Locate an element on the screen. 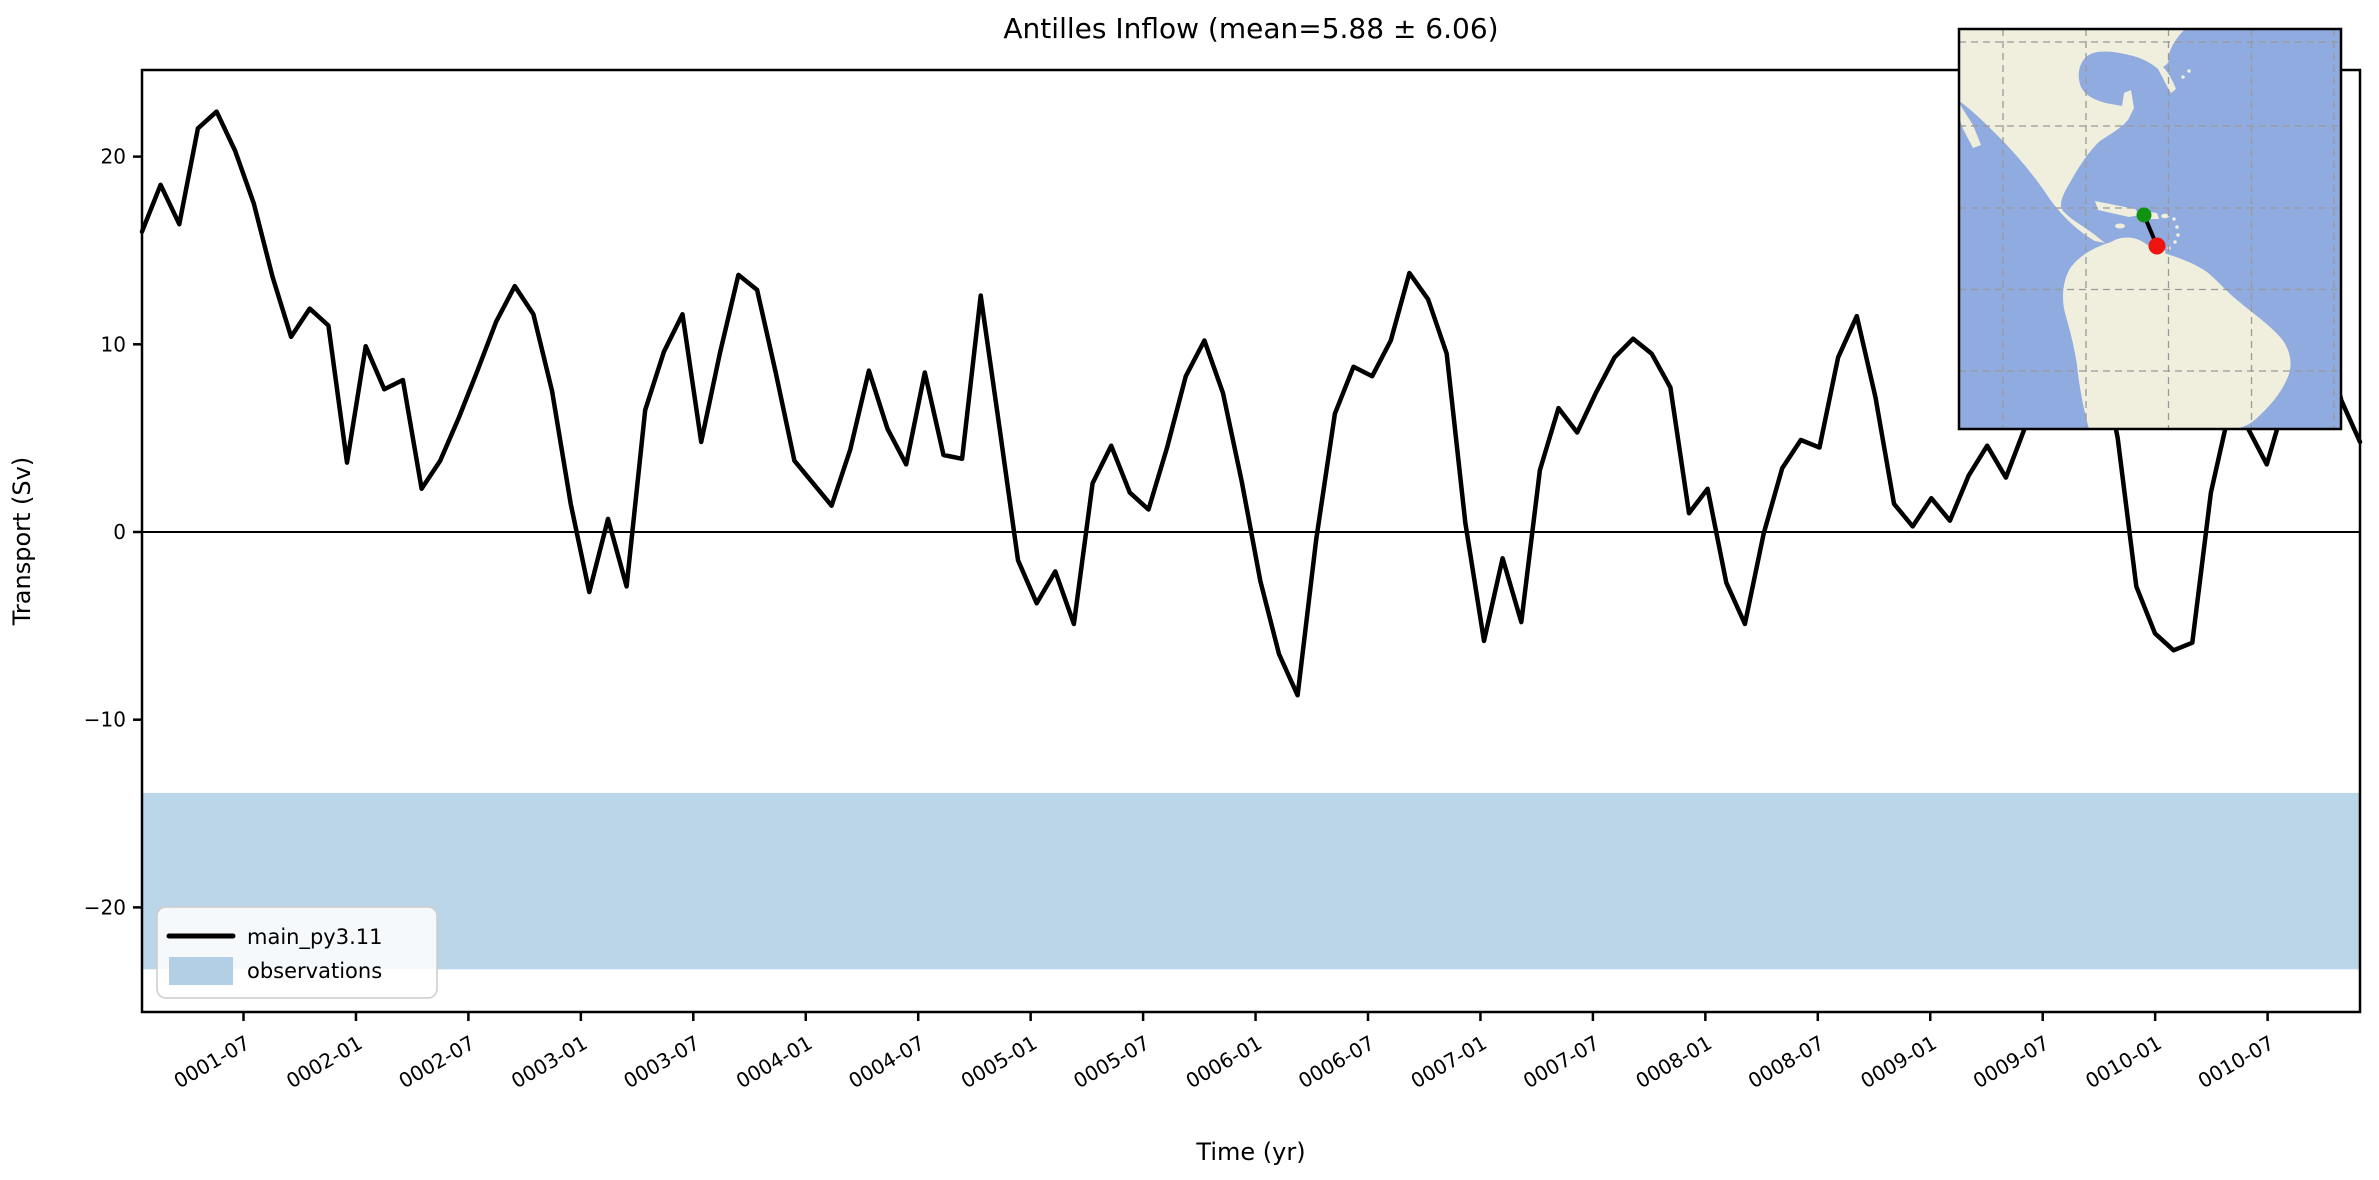 The height and width of the screenshot is (1180, 2379). x-tick-label: 0002-01 is located at coordinates (324, 1062).